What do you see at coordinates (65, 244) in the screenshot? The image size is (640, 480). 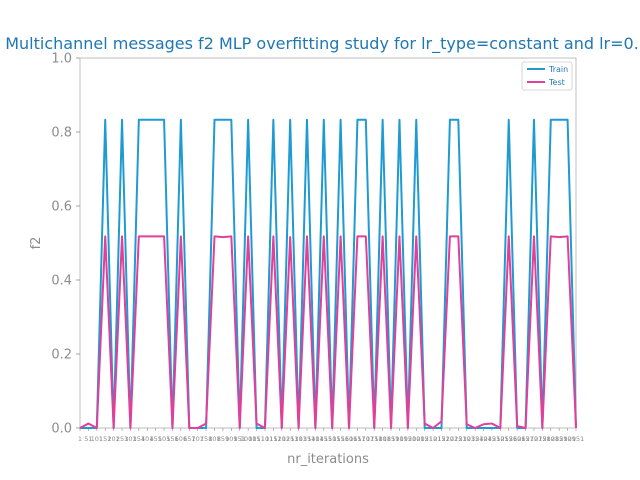 I see `y-axis: 0.0 0.2 0.4 0.6 0.8 1.0` at bounding box center [65, 244].